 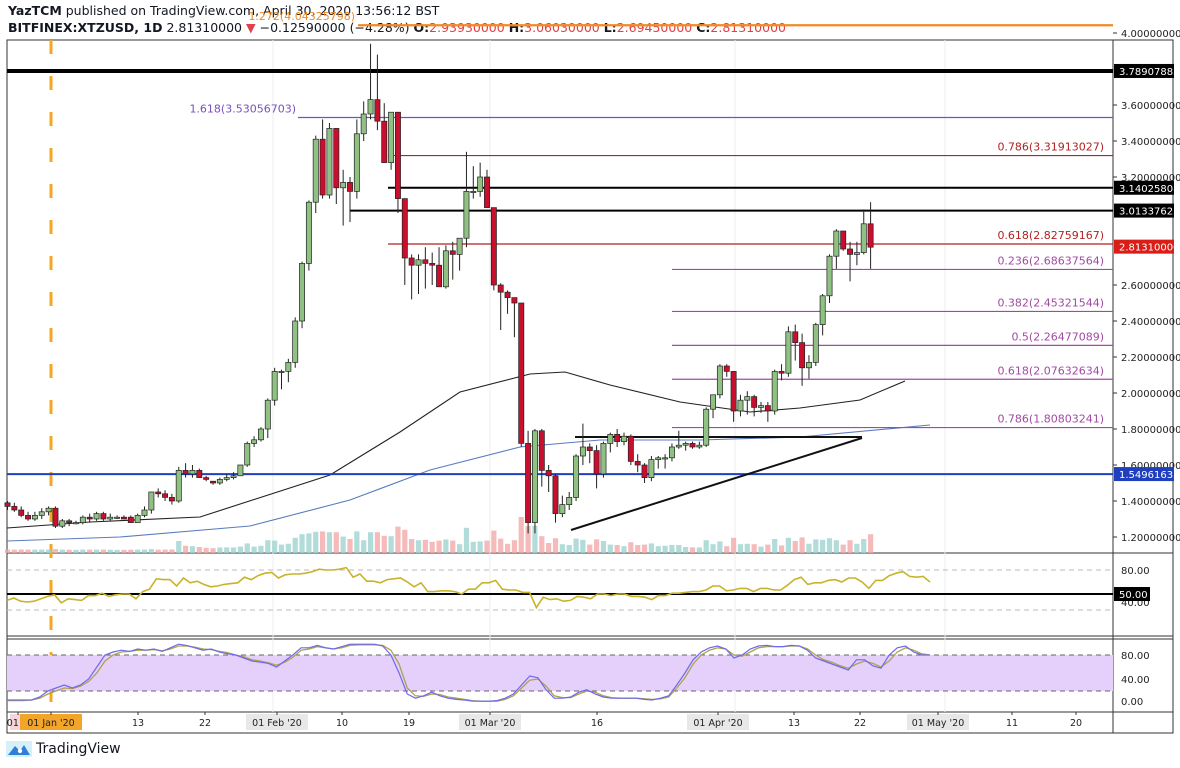 What do you see at coordinates (1150, 286) in the screenshot?
I see `price-tick-label: 2.60000000` at bounding box center [1150, 286].